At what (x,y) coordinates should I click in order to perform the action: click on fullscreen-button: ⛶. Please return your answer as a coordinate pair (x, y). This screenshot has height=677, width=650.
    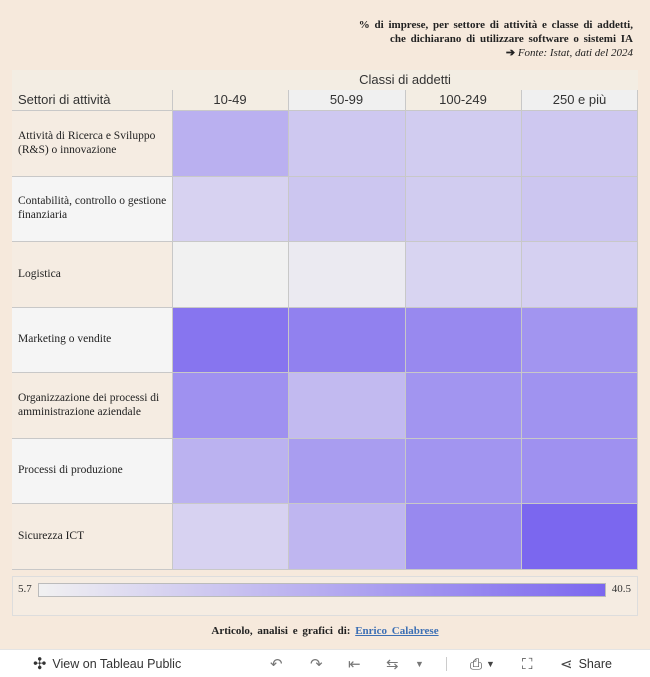
    Looking at the image, I should click on (527, 663).